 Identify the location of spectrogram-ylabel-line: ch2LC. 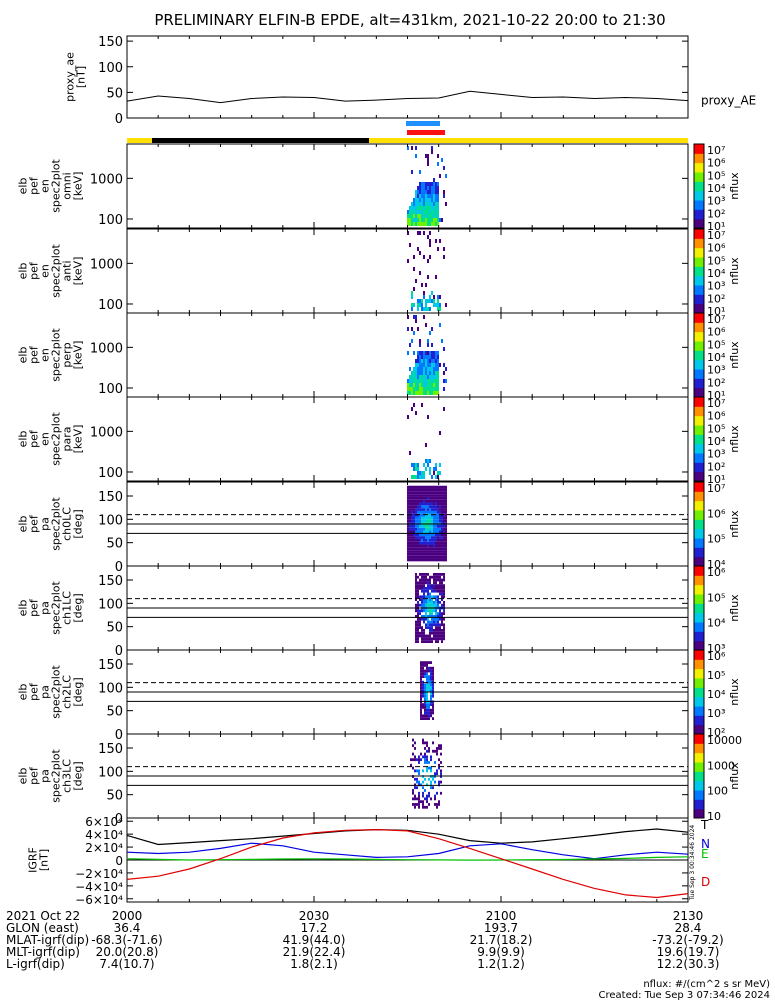
(67, 692).